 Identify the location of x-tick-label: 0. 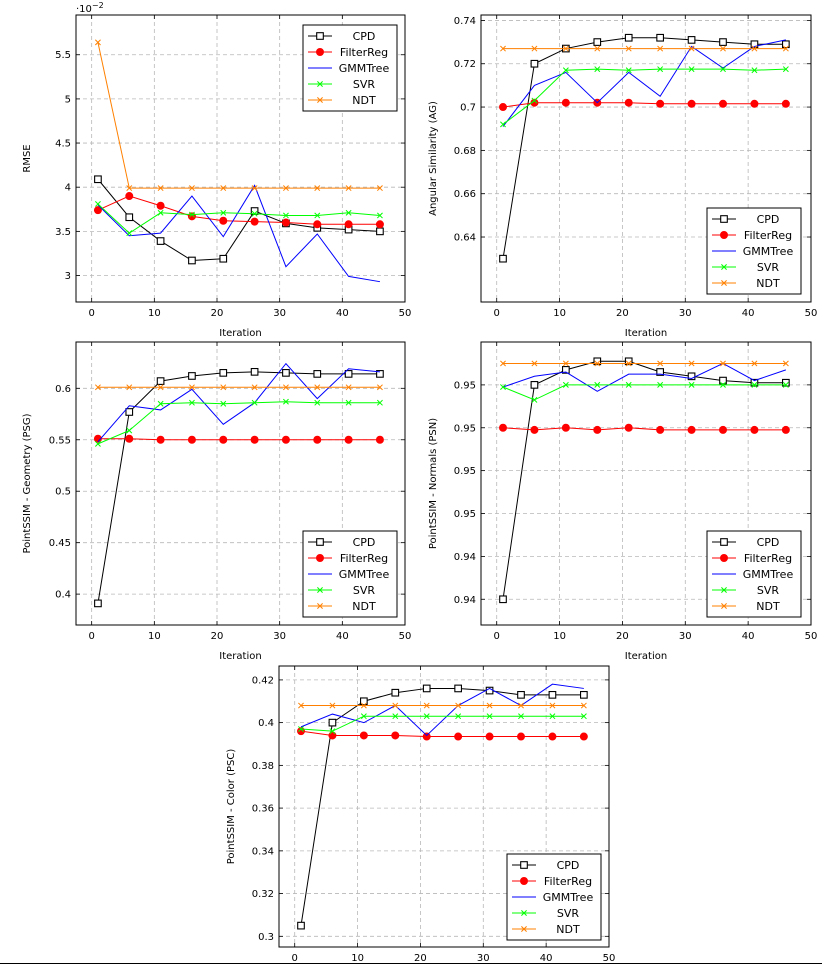
(497, 636).